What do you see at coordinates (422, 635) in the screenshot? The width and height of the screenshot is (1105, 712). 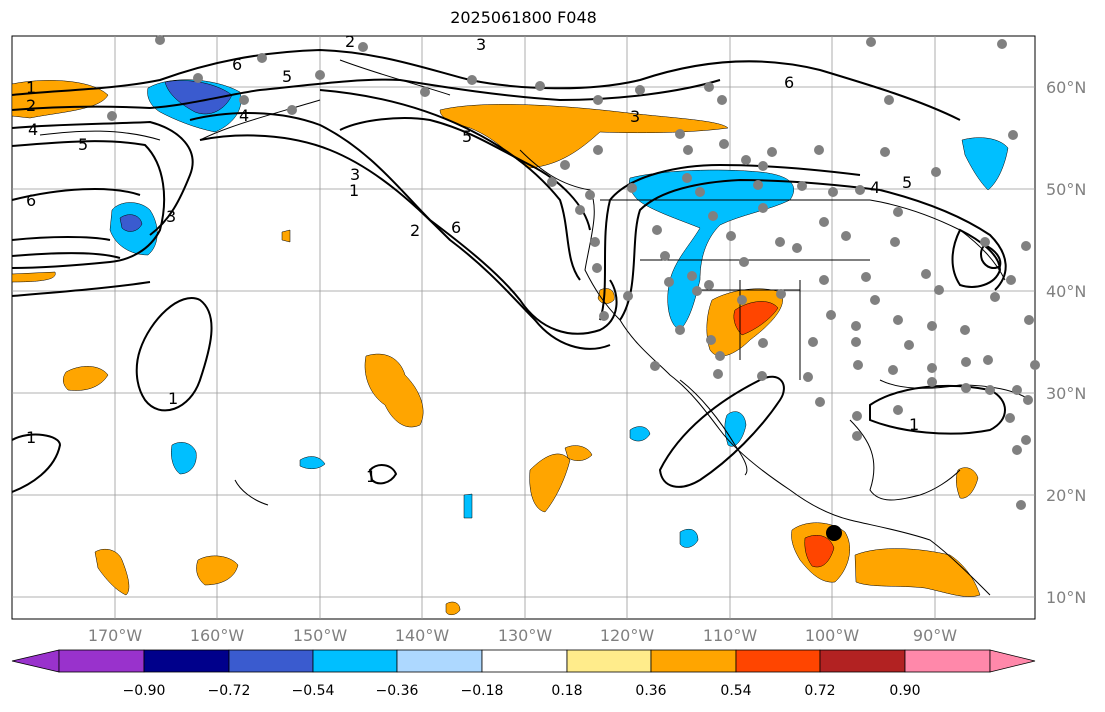 I see `longitude-label: 140°W` at bounding box center [422, 635].